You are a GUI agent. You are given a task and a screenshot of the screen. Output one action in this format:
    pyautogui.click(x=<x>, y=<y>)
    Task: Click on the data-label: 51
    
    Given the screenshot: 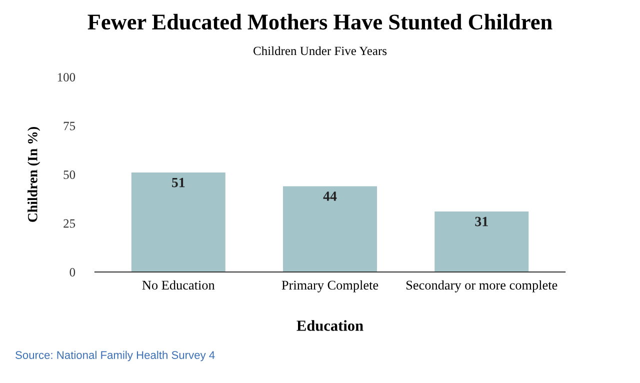 What is the action you would take?
    pyautogui.click(x=178, y=183)
    